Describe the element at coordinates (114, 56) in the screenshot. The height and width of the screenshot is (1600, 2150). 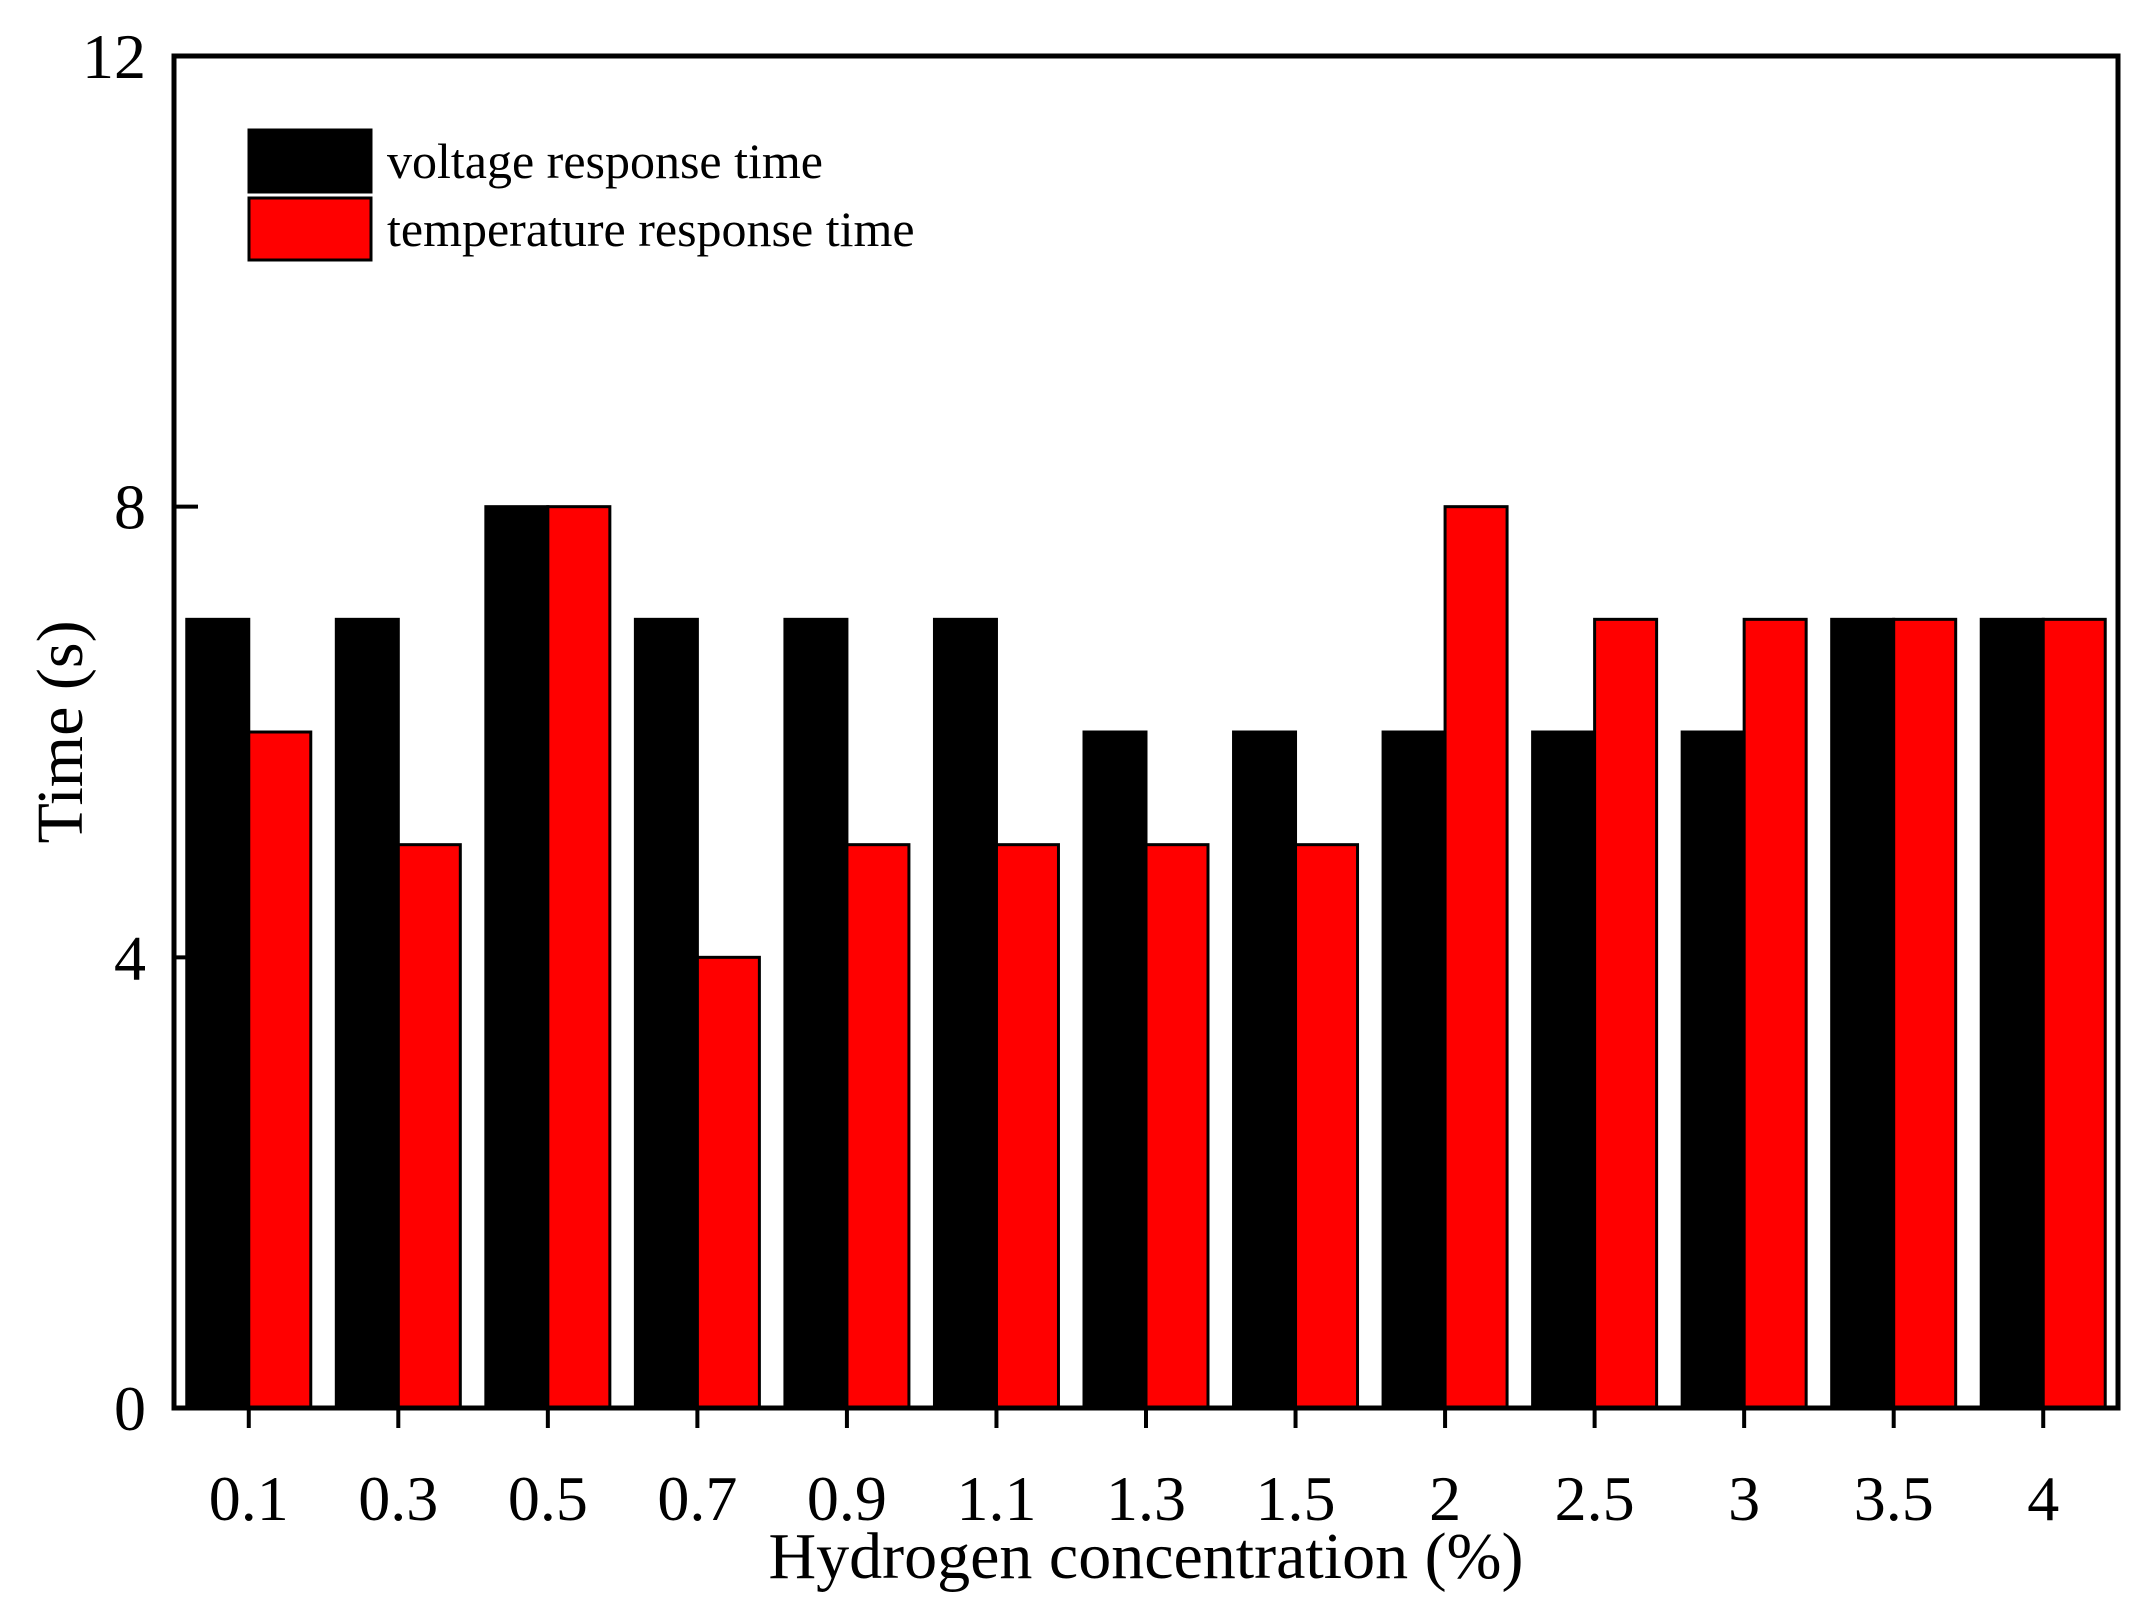
I see `y-tick-label: 12` at that location.